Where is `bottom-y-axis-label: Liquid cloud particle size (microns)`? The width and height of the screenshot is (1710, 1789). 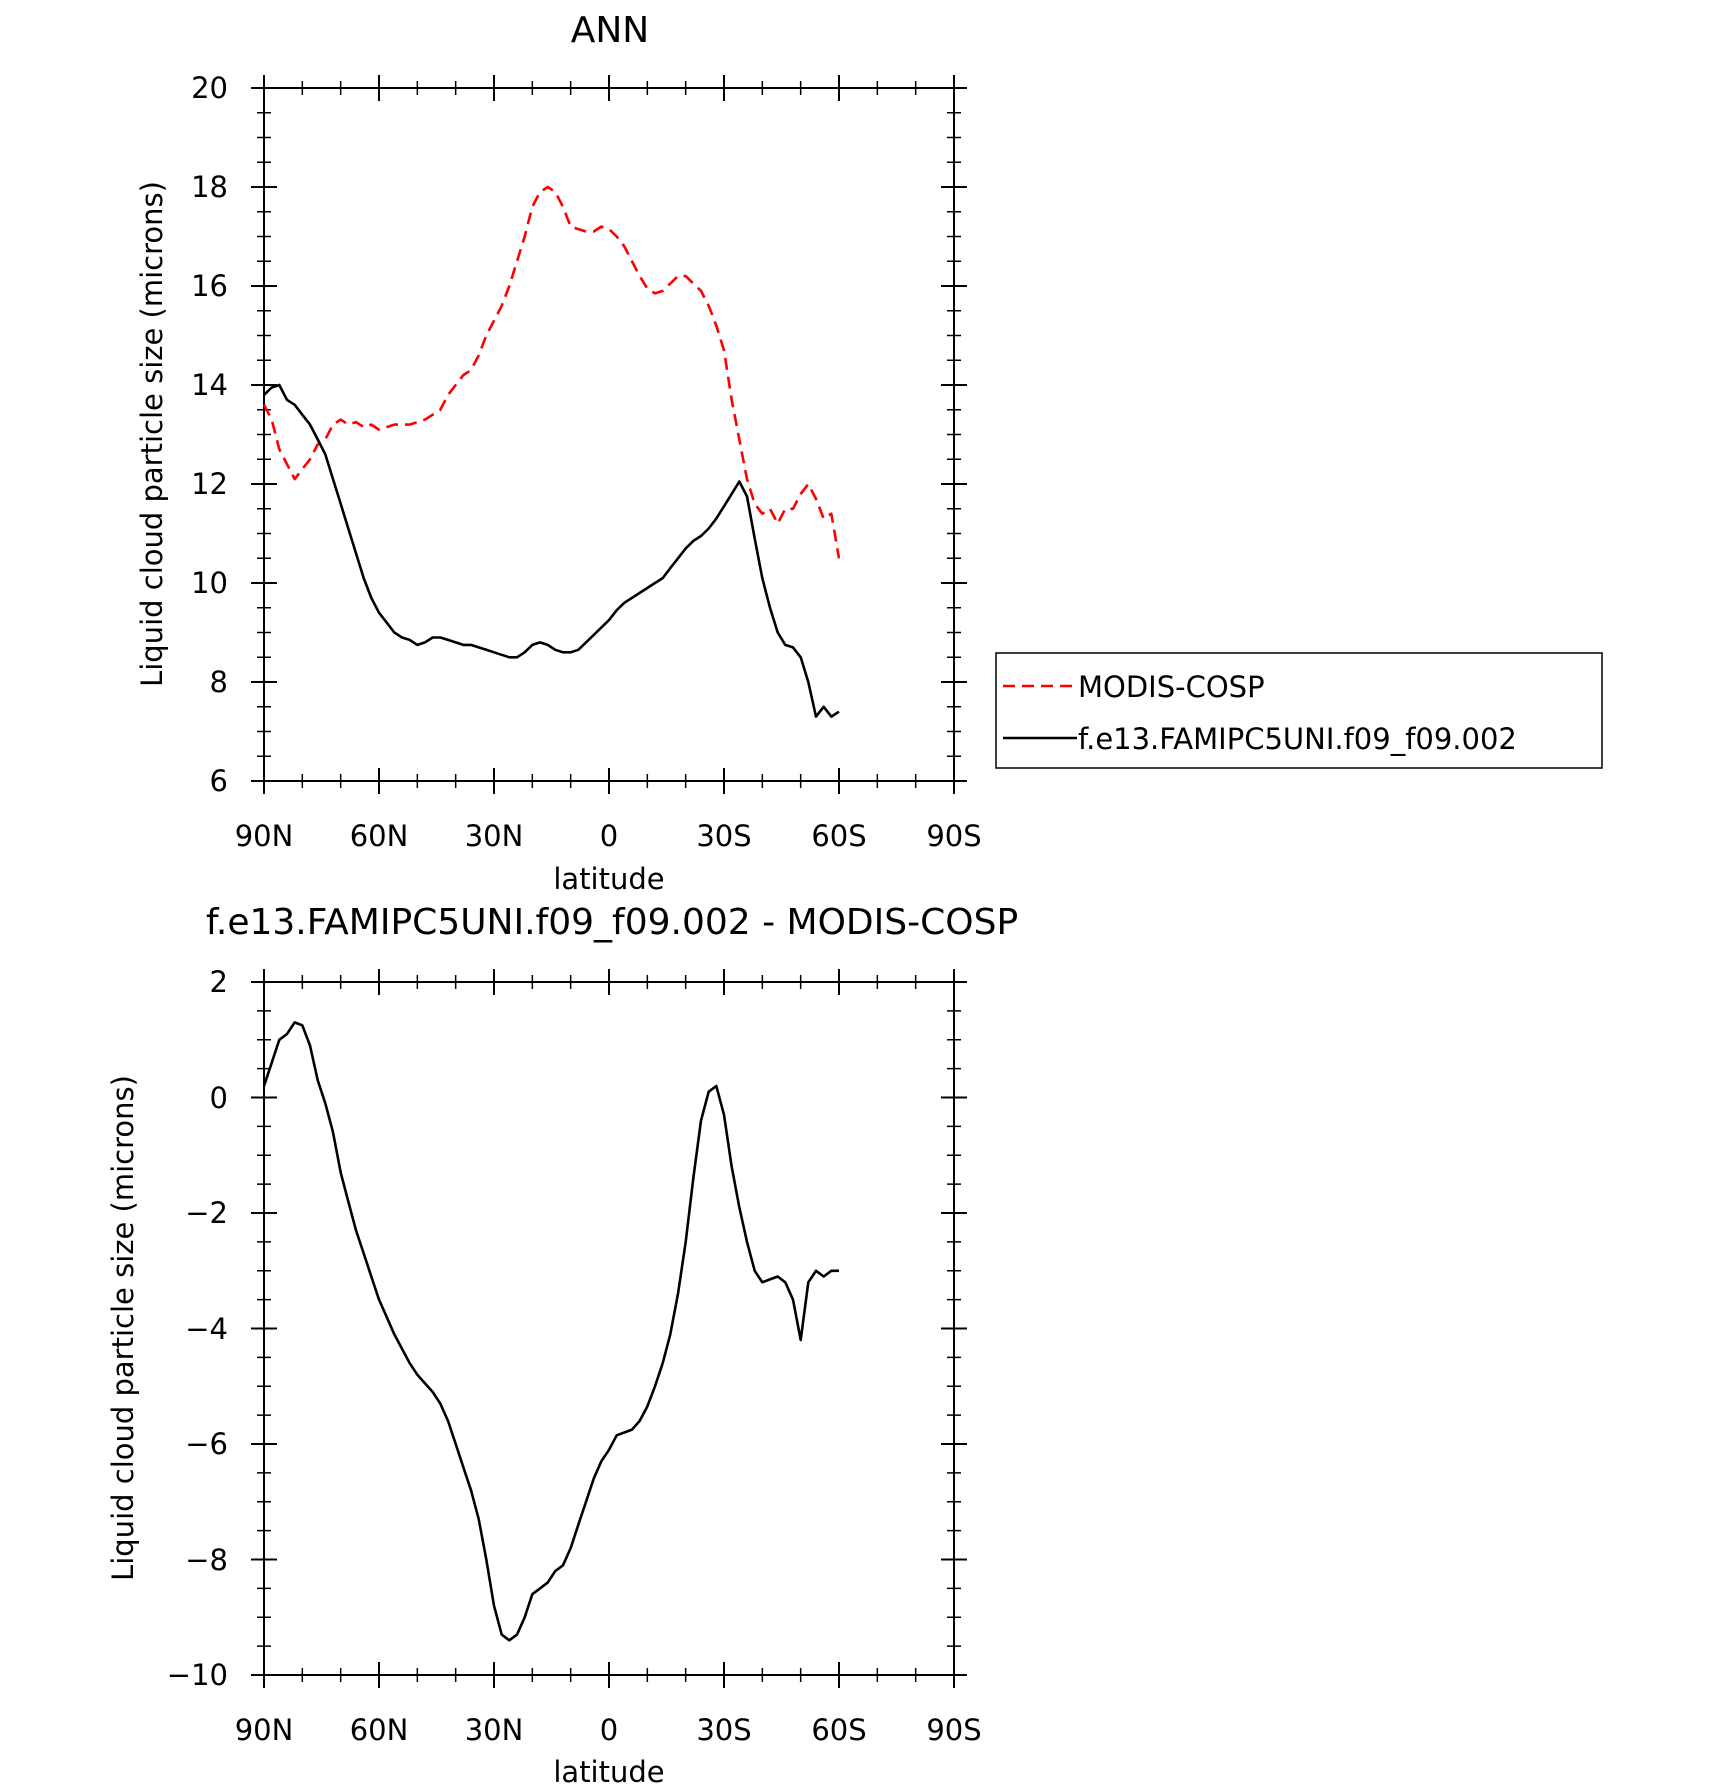
bottom-y-axis-label: Liquid cloud particle size (microns) is located at coordinates (123, 1328).